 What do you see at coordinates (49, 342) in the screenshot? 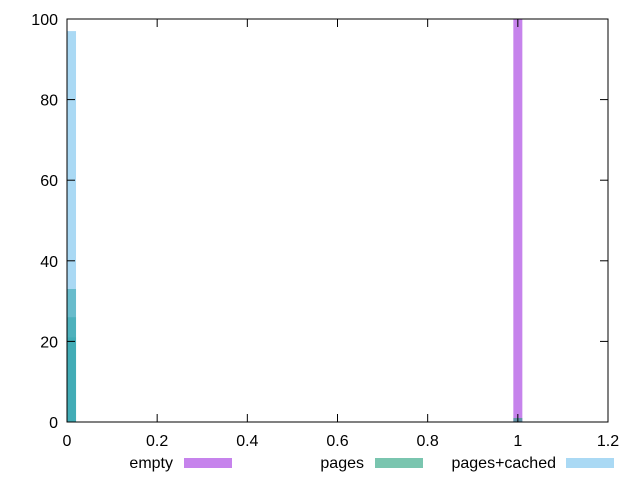
I see `y-tick-label: 20` at bounding box center [49, 342].